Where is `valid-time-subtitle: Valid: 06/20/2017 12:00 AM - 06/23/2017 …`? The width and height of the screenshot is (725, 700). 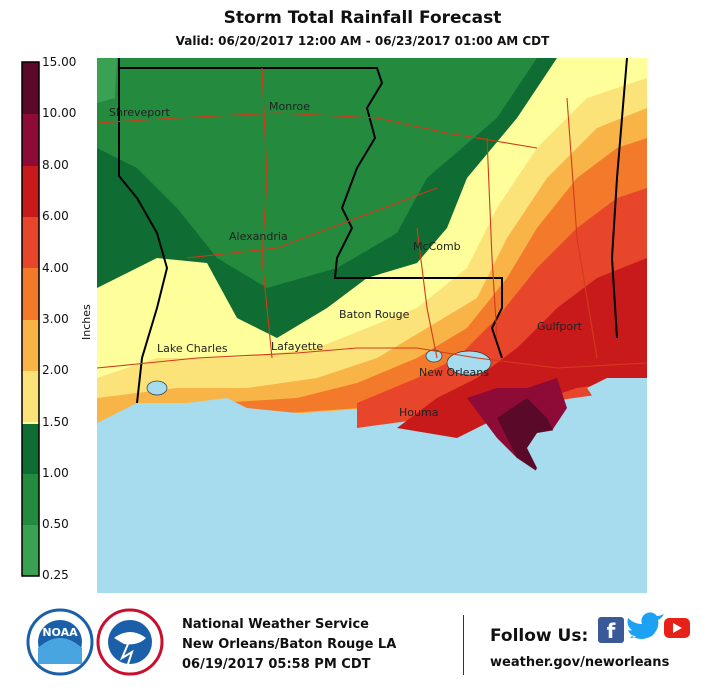 valid-time-subtitle: Valid: 06/20/2017 12:00 AM - 06/23/2017 … is located at coordinates (362, 41).